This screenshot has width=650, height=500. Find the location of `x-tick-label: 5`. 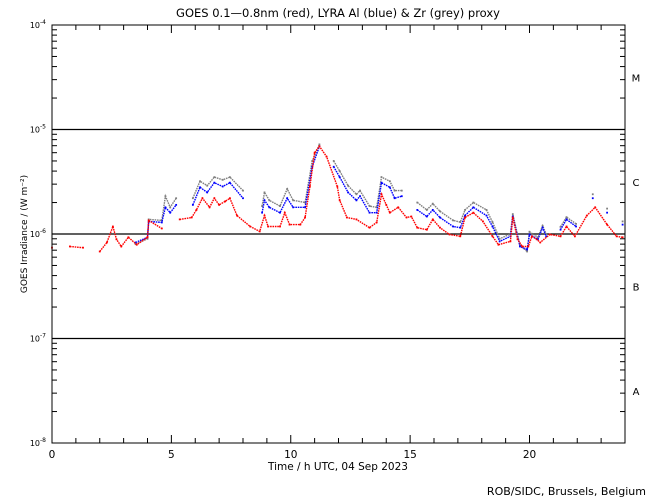

x-tick-label: 5 is located at coordinates (171, 455).